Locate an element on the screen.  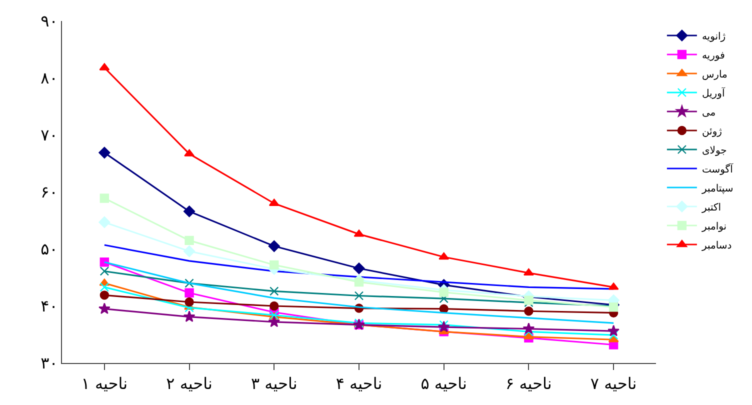
x-tick-label: ناحیه ۶ is located at coordinates (529, 384).